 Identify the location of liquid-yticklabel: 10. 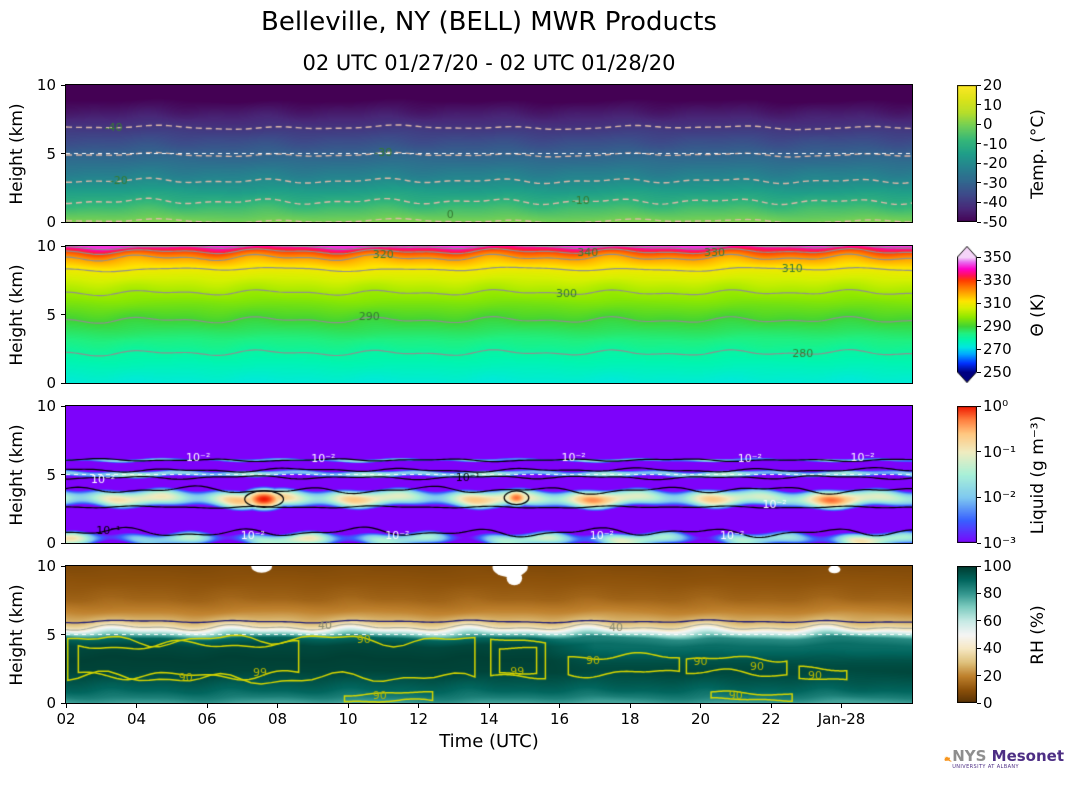
(46, 406).